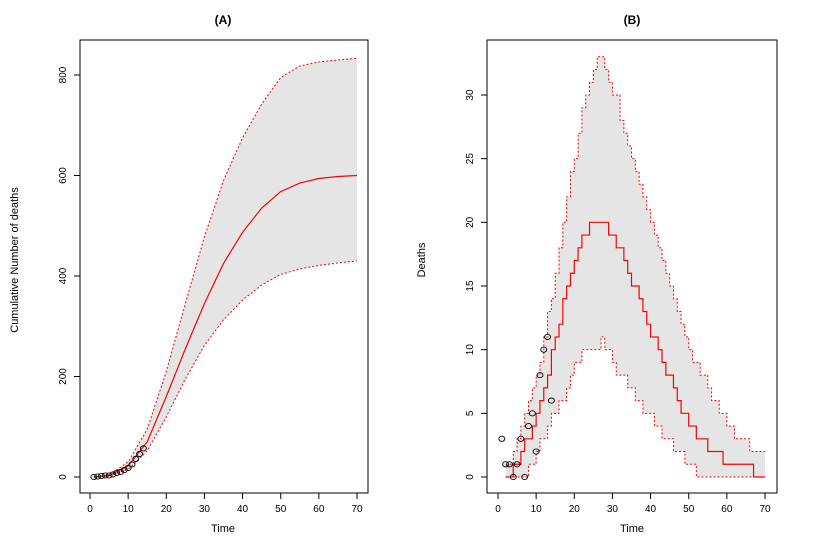 The image size is (817, 545). I want to click on panel-b-x-axis-label: Time, so click(632, 529).